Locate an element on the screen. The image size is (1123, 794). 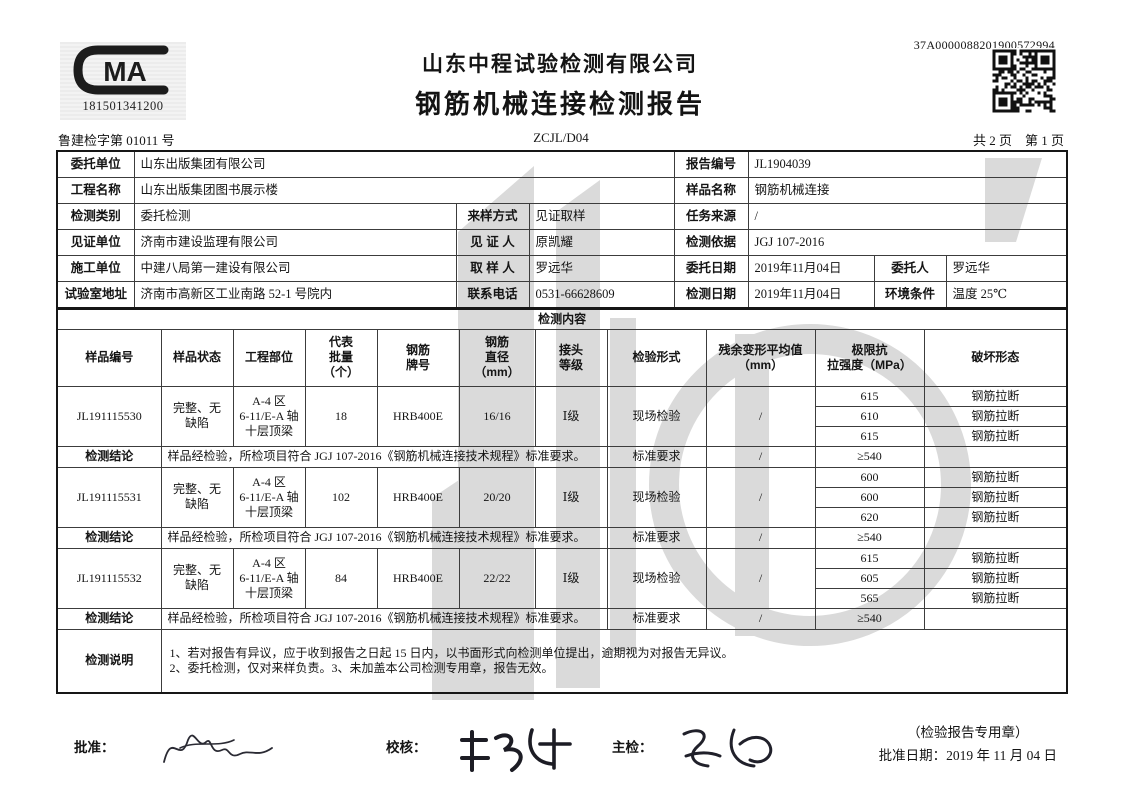
sample-id: JL191115531 is located at coordinates (109, 497).